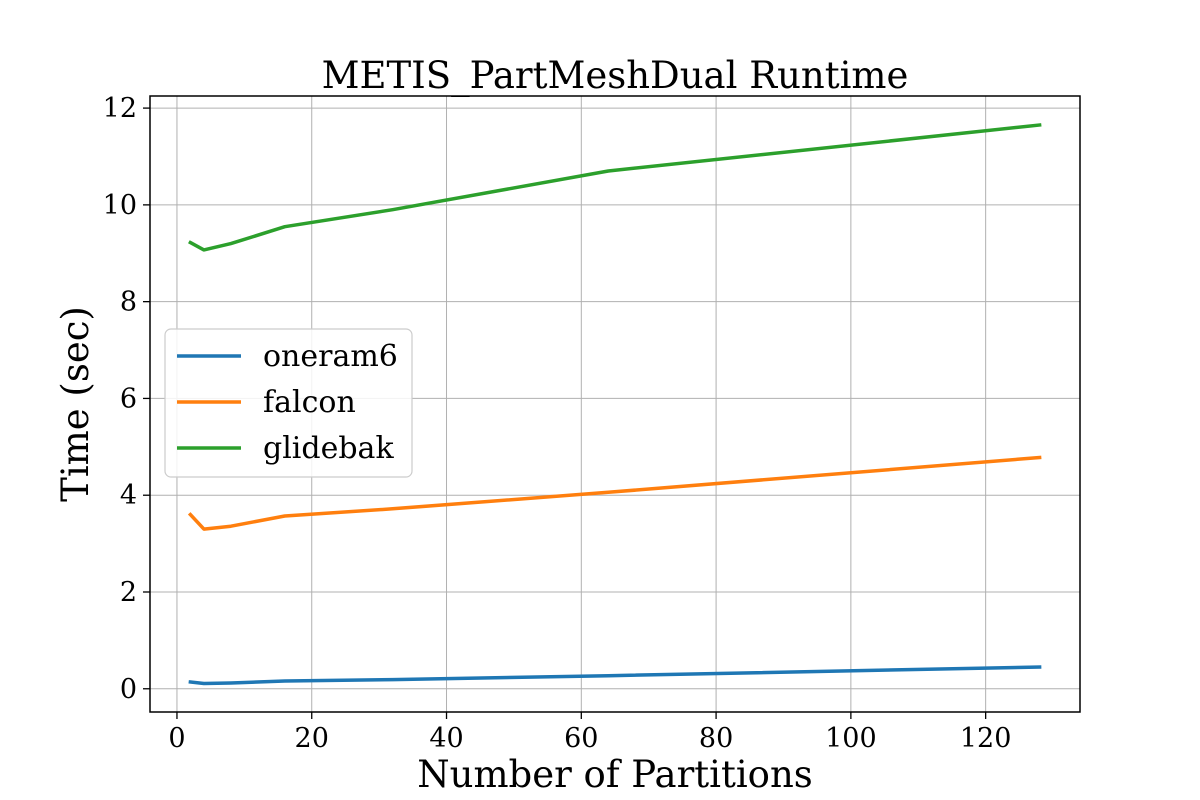 The image size is (1200, 800). Describe the element at coordinates (128, 592) in the screenshot. I see `y-tick-label: 2` at that location.